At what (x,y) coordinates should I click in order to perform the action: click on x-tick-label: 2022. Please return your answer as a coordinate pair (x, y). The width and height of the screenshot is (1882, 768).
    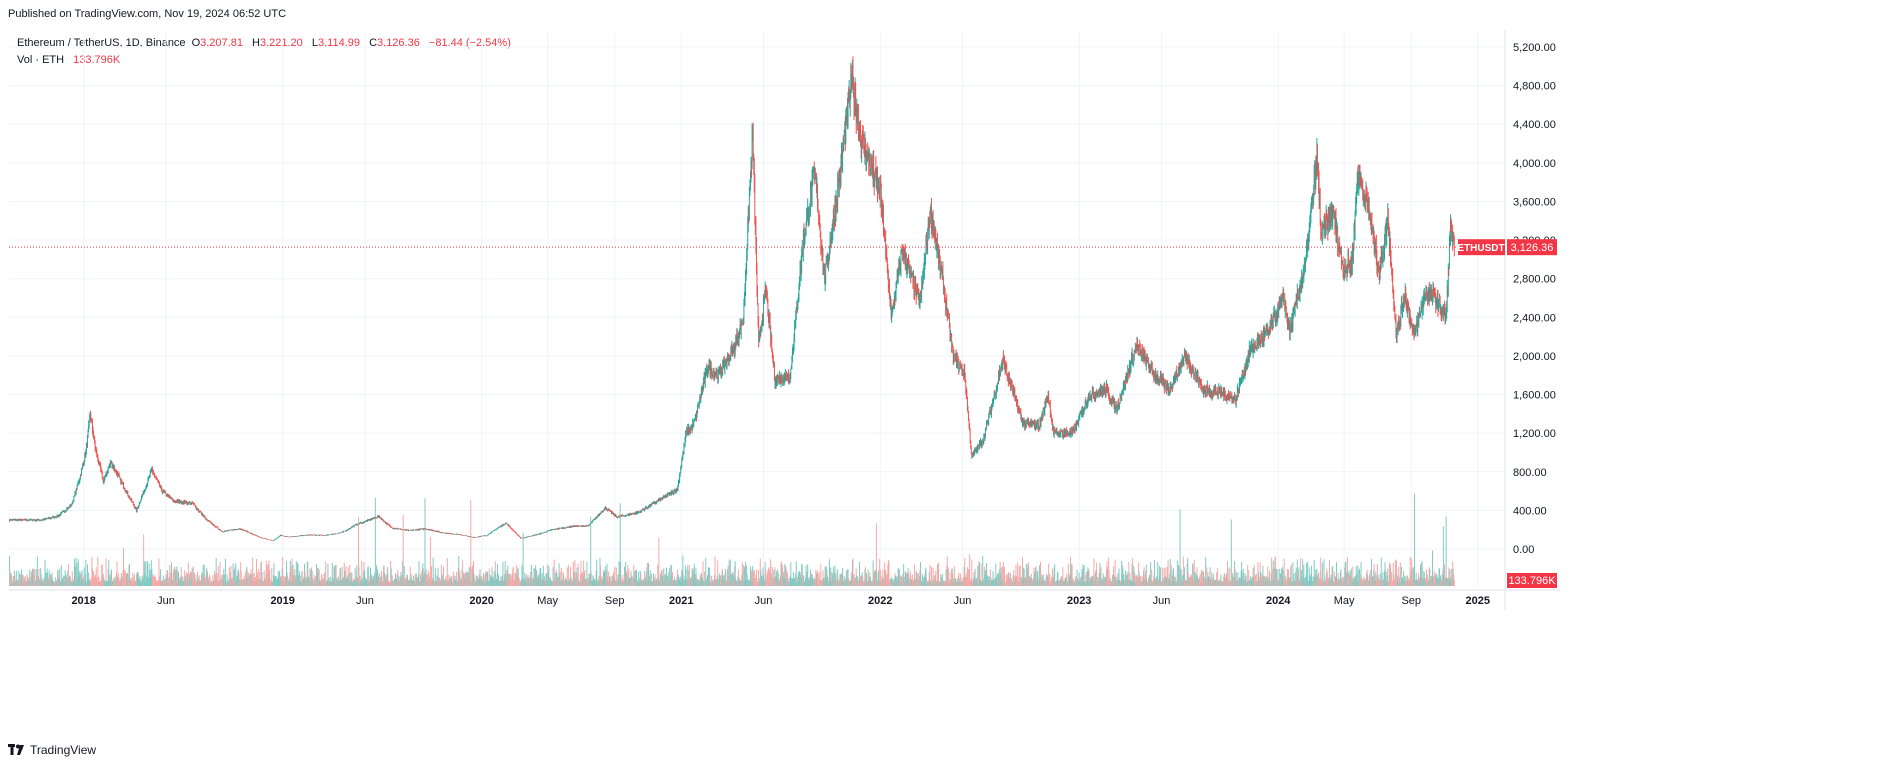
    Looking at the image, I should click on (880, 601).